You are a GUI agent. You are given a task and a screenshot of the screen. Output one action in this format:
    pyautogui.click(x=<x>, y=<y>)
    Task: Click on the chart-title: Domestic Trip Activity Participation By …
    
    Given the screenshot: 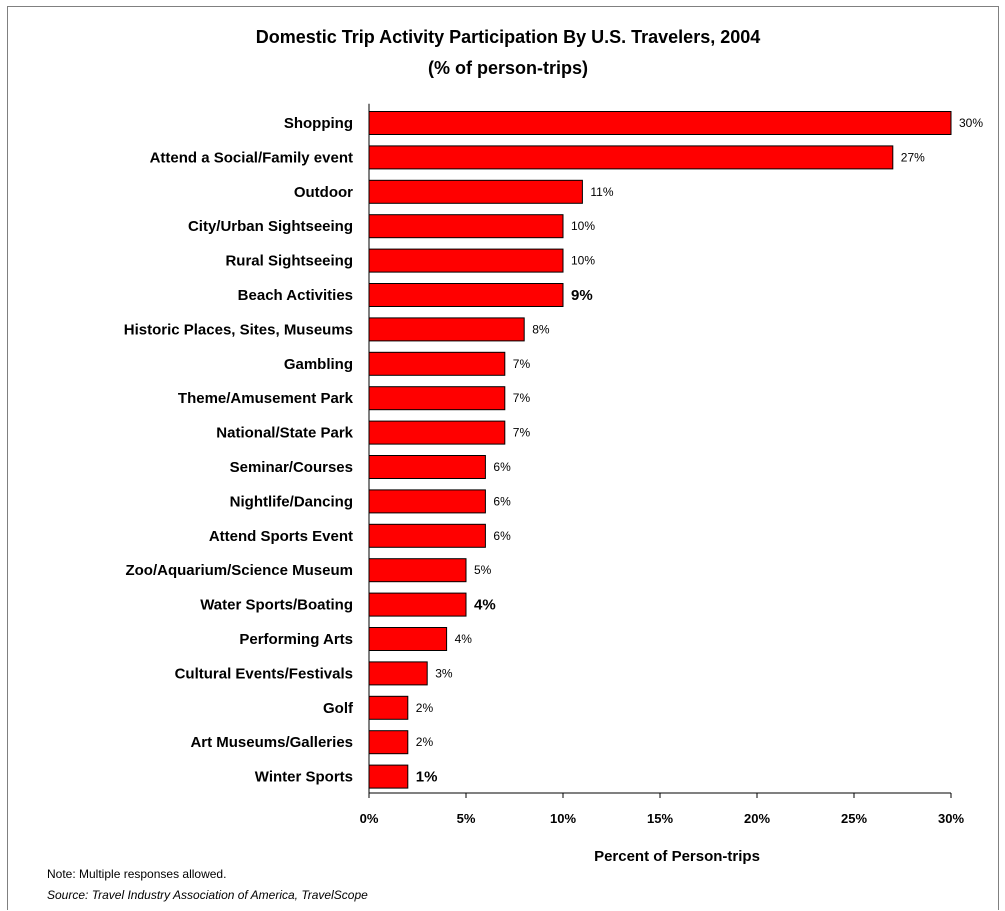 What is the action you would take?
    pyautogui.click(x=508, y=37)
    